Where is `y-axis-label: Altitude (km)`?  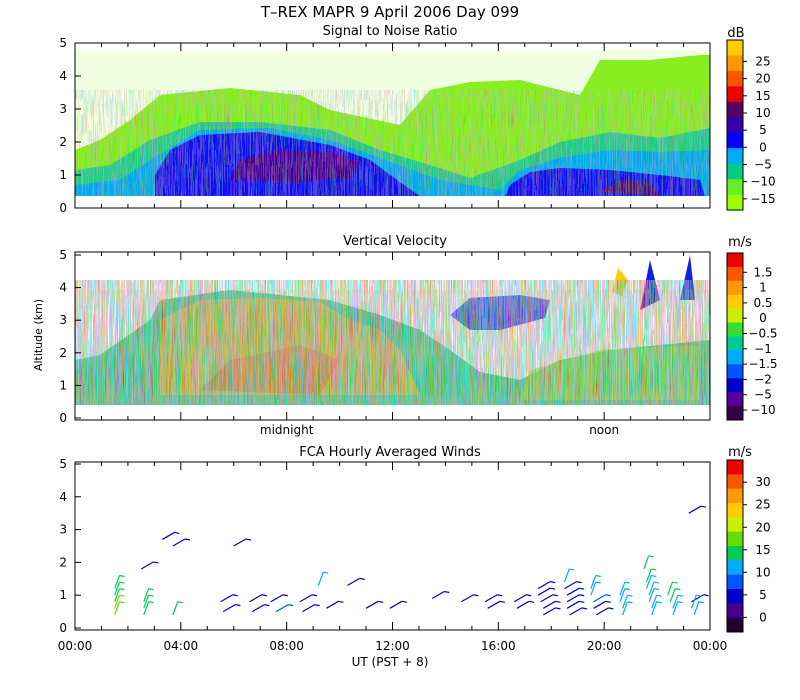
y-axis-label: Altitude (km) is located at coordinates (38, 335).